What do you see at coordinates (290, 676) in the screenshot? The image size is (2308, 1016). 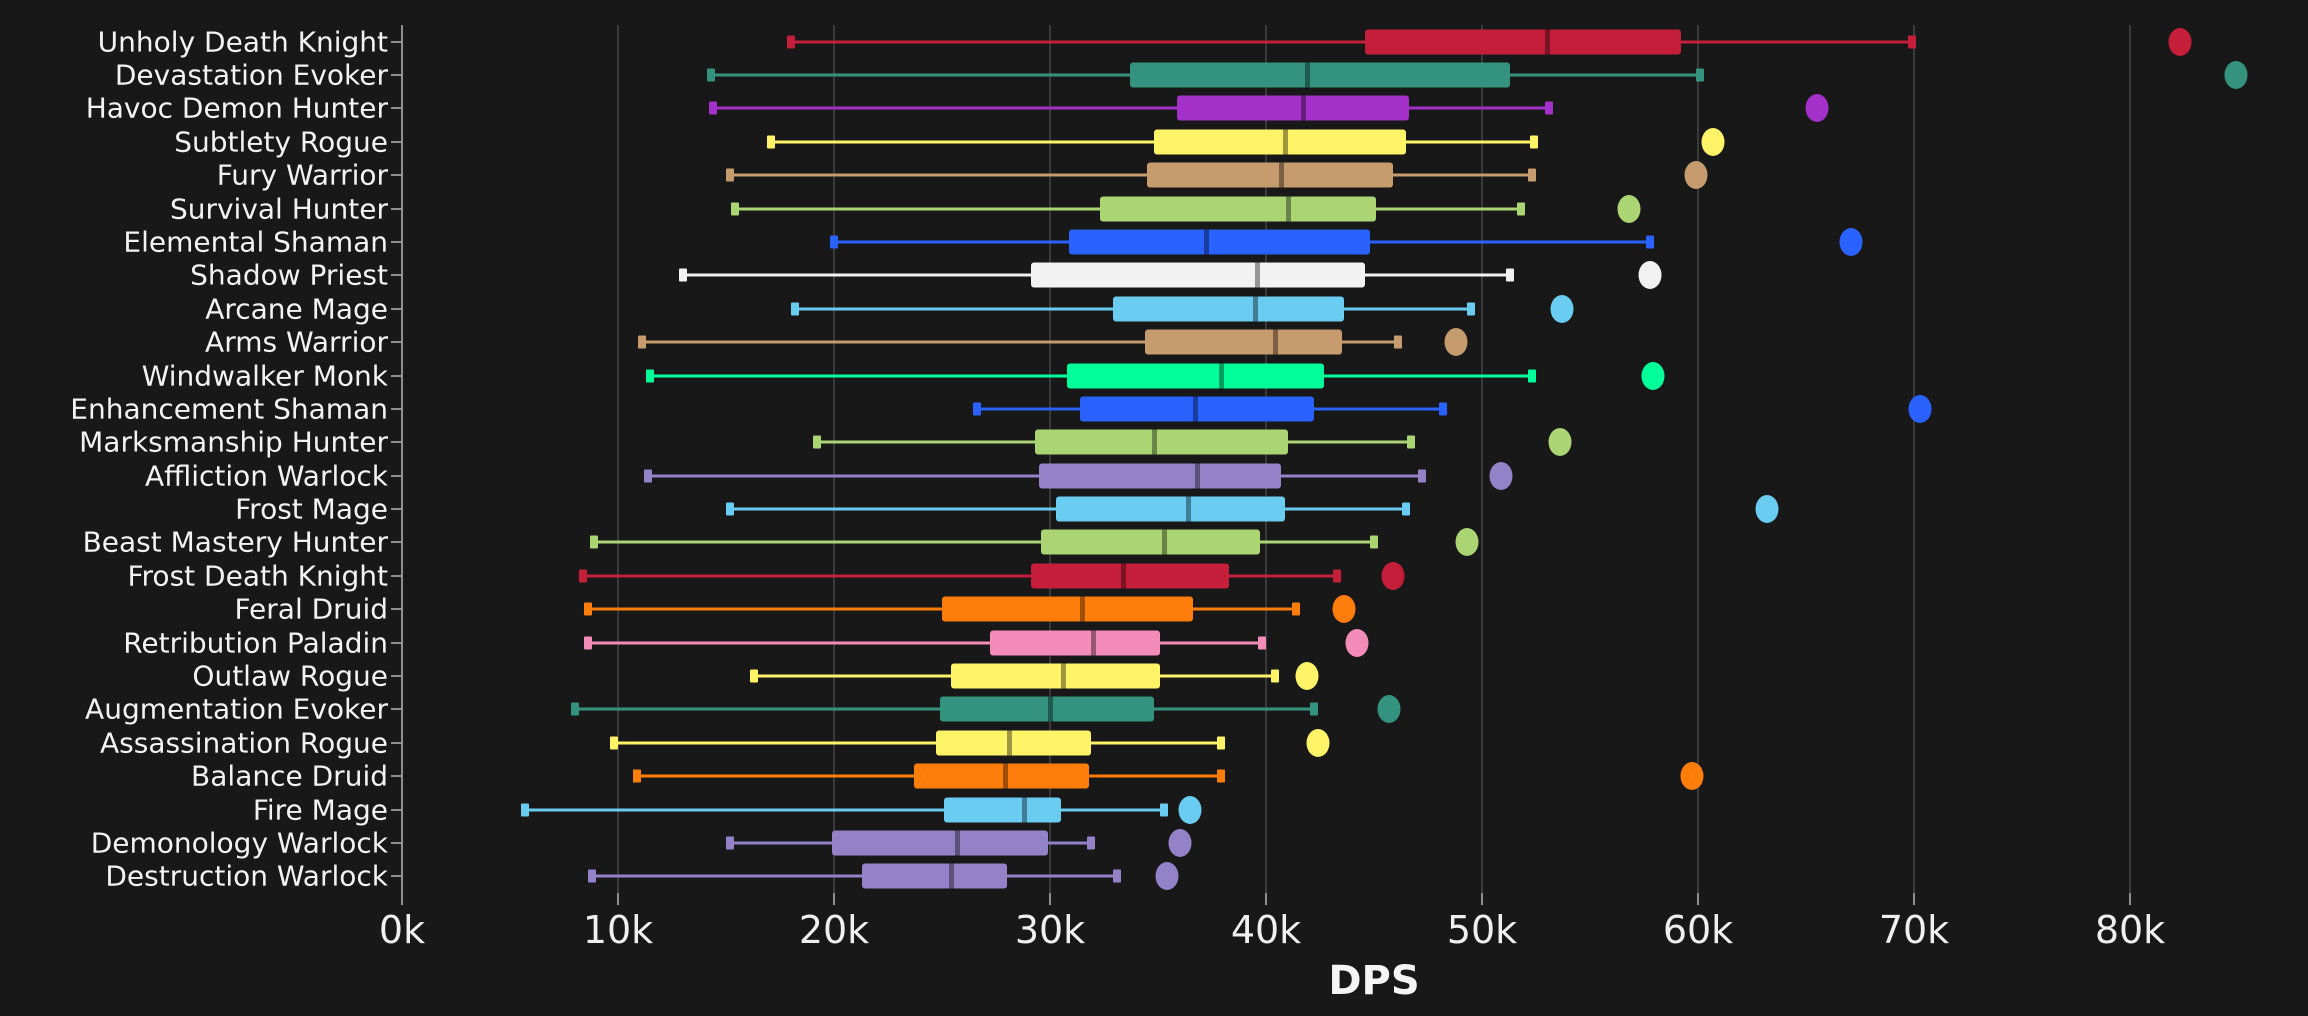 I see `category-label: Outlaw Rogue` at bounding box center [290, 676].